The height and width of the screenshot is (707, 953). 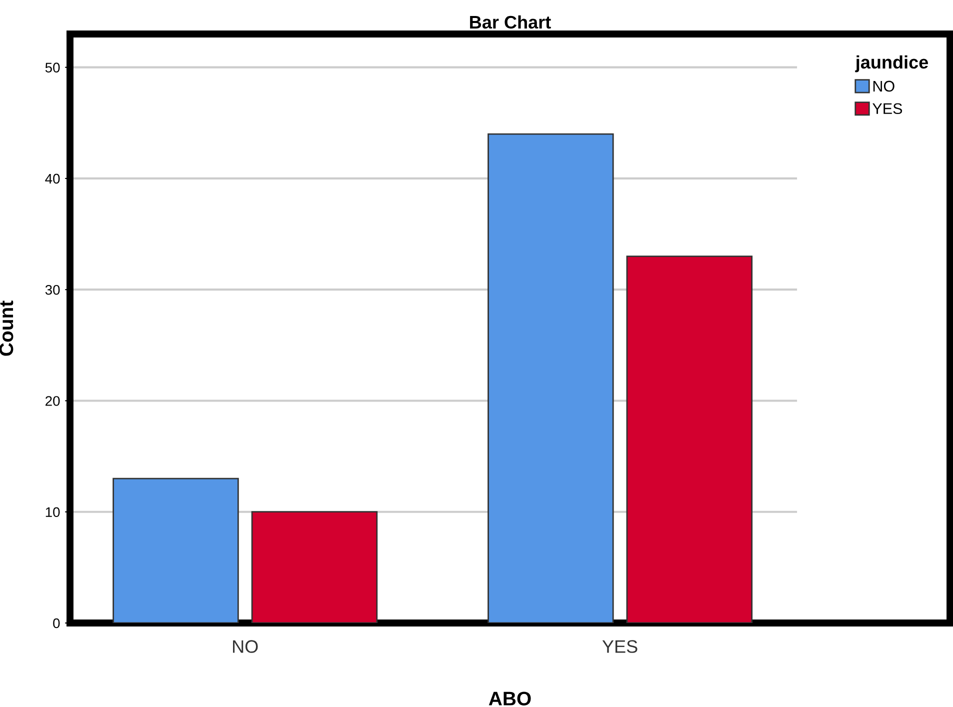 I want to click on y-tick-label: 40, so click(x=52, y=179).